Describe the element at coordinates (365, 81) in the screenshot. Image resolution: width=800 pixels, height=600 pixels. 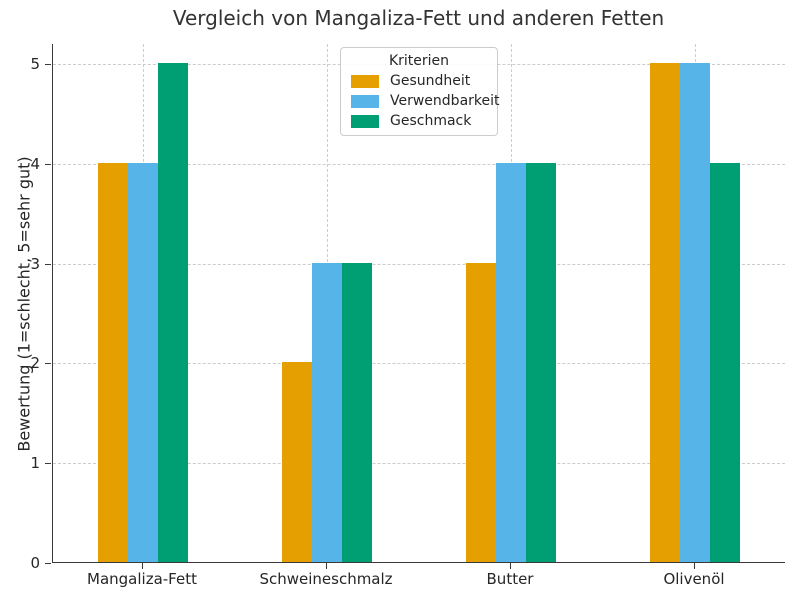
I see `legend-swatch-Gesundheit` at that location.